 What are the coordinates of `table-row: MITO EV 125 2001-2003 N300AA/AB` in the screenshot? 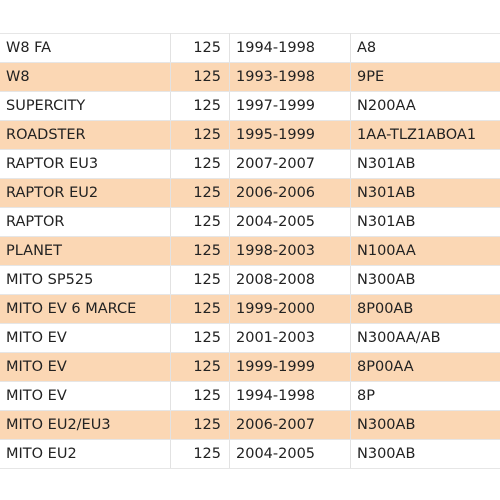 It's located at (250, 338).